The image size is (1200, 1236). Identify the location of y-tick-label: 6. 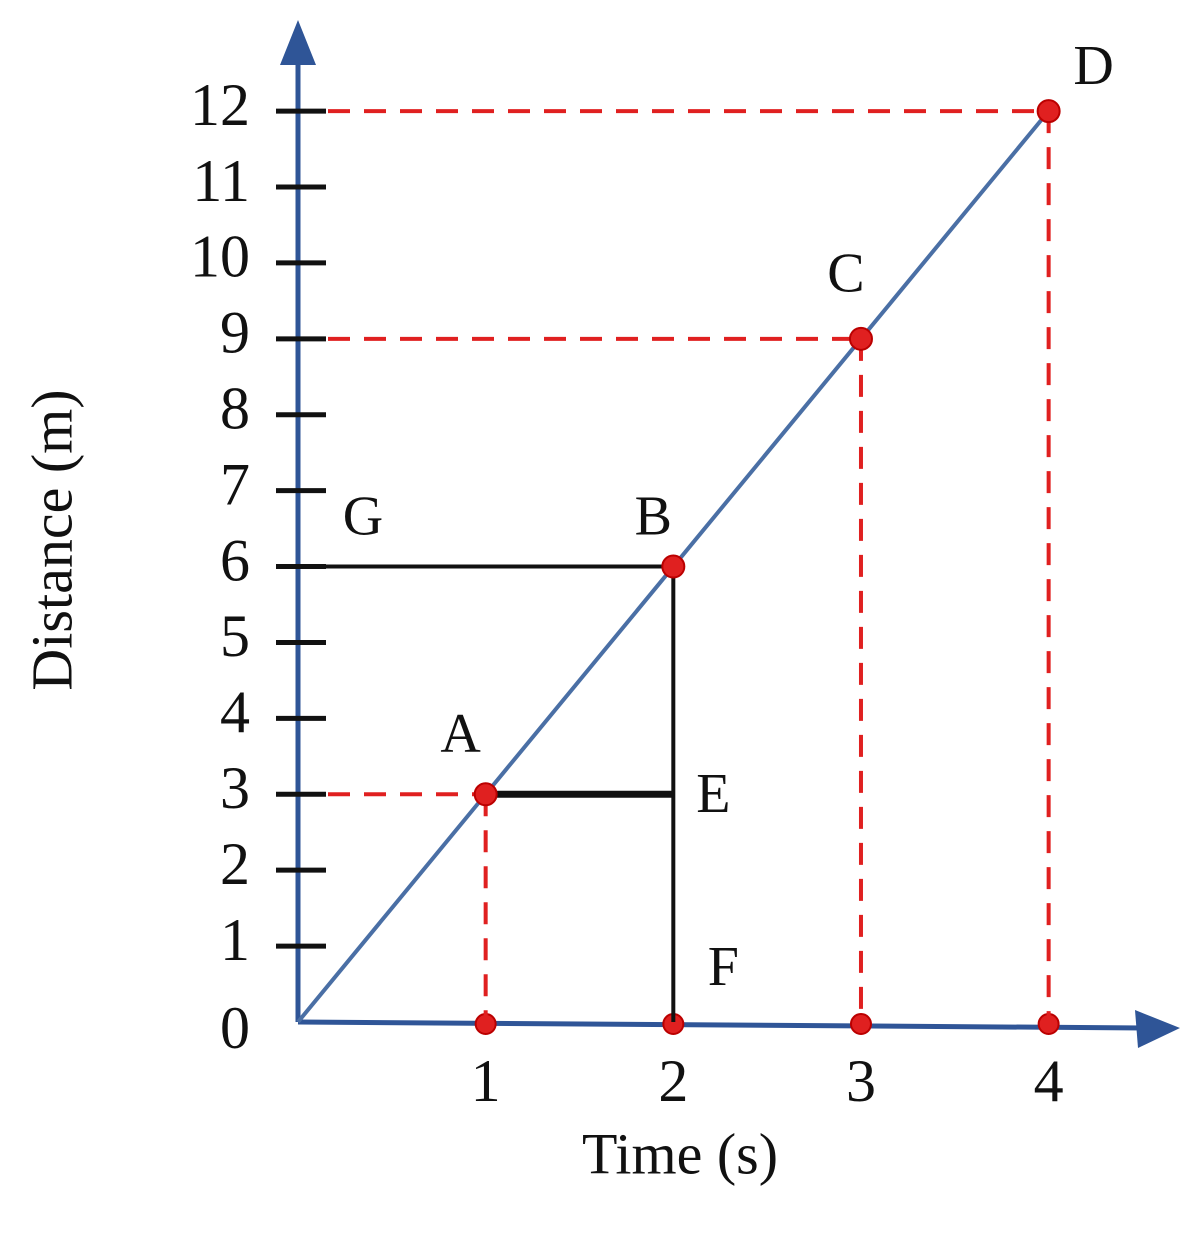
(235, 560).